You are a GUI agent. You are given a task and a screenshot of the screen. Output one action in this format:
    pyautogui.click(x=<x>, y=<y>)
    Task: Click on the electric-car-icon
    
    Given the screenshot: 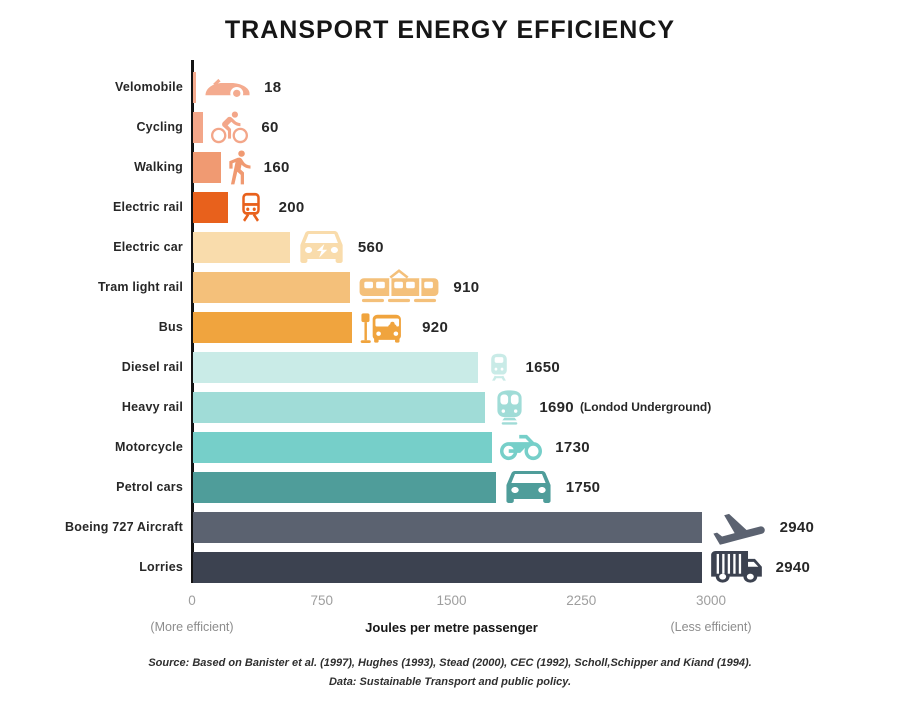 What is the action you would take?
    pyautogui.click(x=321, y=247)
    